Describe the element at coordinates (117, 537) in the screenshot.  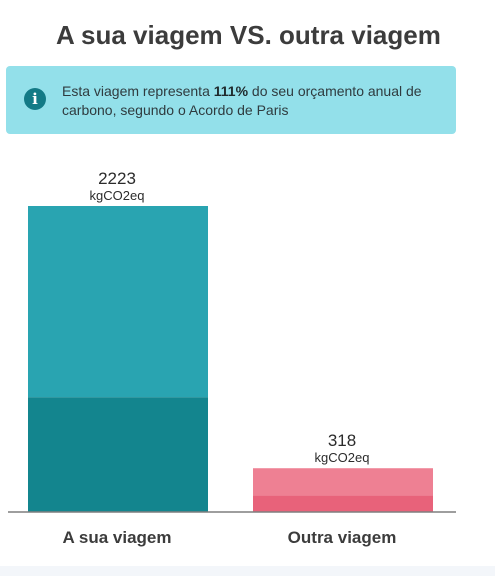
I see `category-label-1: A sua viagem` at that location.